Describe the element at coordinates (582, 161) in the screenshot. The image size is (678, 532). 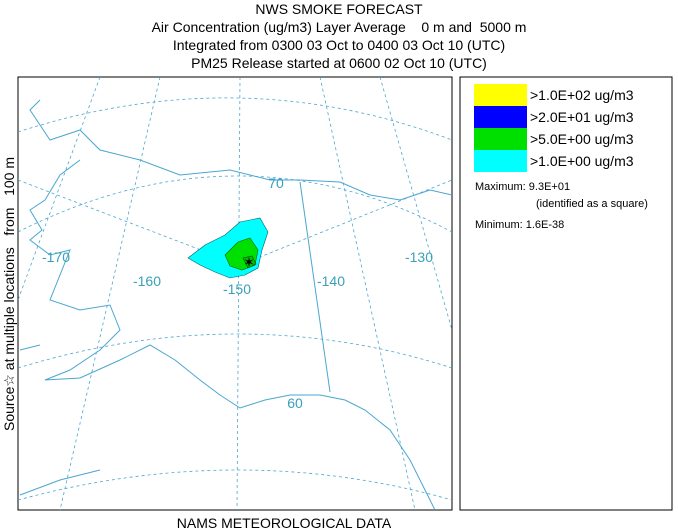
I see `legend-label: >1.0E+00 ug/m3` at that location.